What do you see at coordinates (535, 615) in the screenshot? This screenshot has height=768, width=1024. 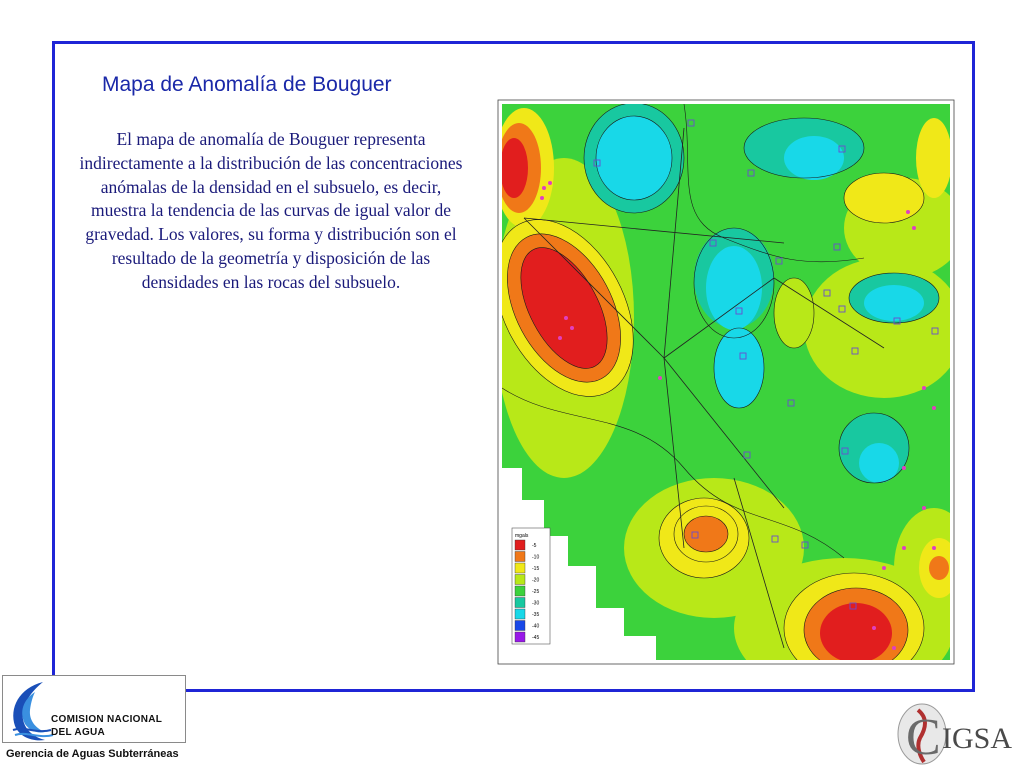 I see `legend-label: -35` at bounding box center [535, 615].